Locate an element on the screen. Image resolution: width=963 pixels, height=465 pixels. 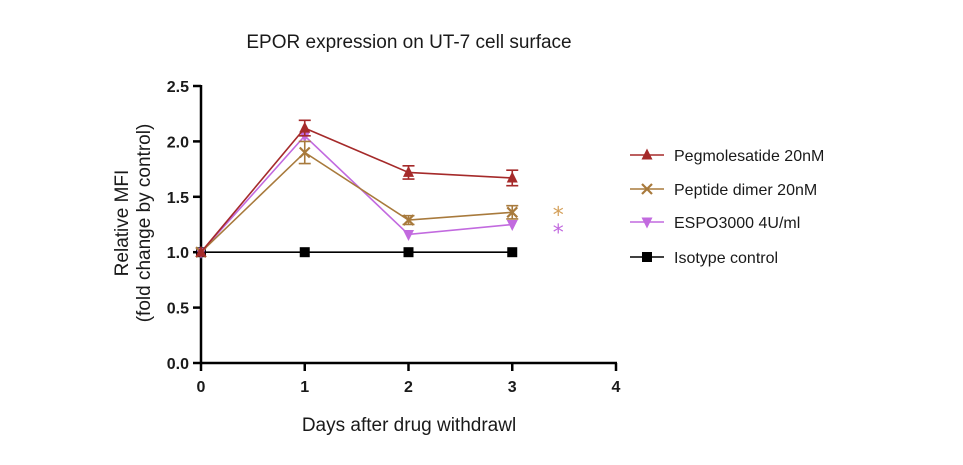
x-tick-label: 2 is located at coordinates (408, 387).